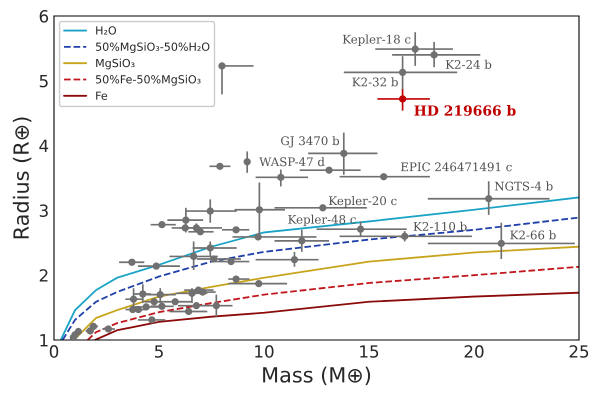 Image resolution: width=600 pixels, height=400 pixels. Describe the element at coordinates (44, 16) in the screenshot. I see `y-tick-label: 6` at that location.